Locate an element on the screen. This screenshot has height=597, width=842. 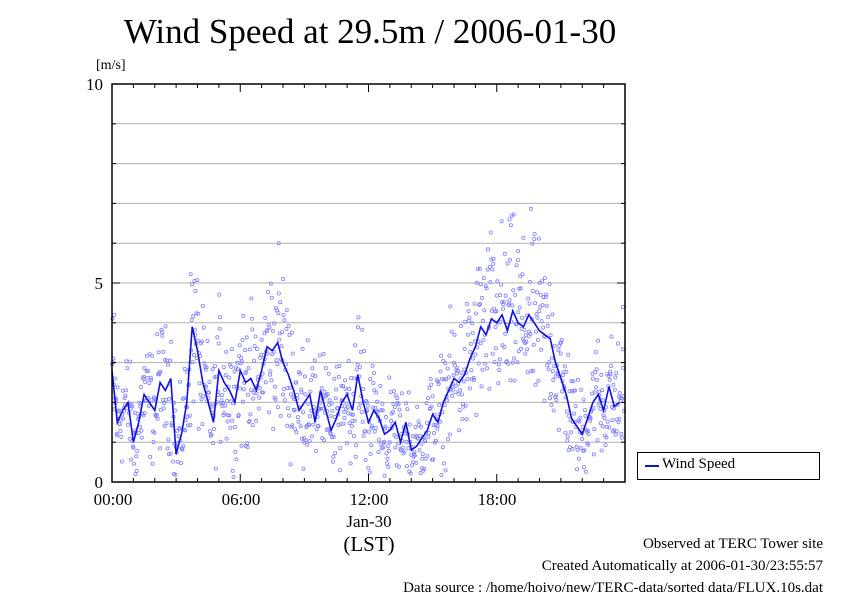
legend-label: Wind Speed is located at coordinates (699, 464).